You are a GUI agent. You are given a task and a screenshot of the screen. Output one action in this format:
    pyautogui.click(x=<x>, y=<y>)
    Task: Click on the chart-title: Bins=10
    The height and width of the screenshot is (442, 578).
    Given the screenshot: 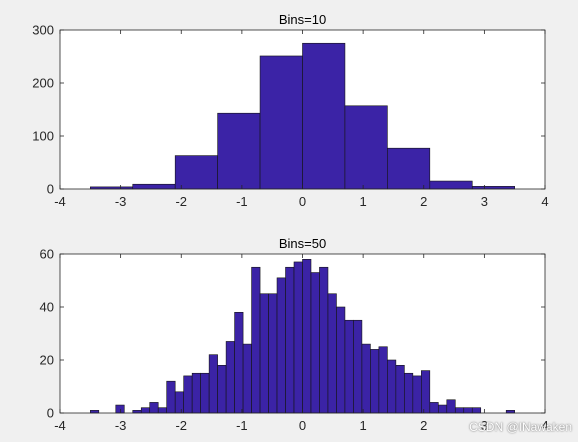 What is the action you would take?
    pyautogui.click(x=302, y=19)
    